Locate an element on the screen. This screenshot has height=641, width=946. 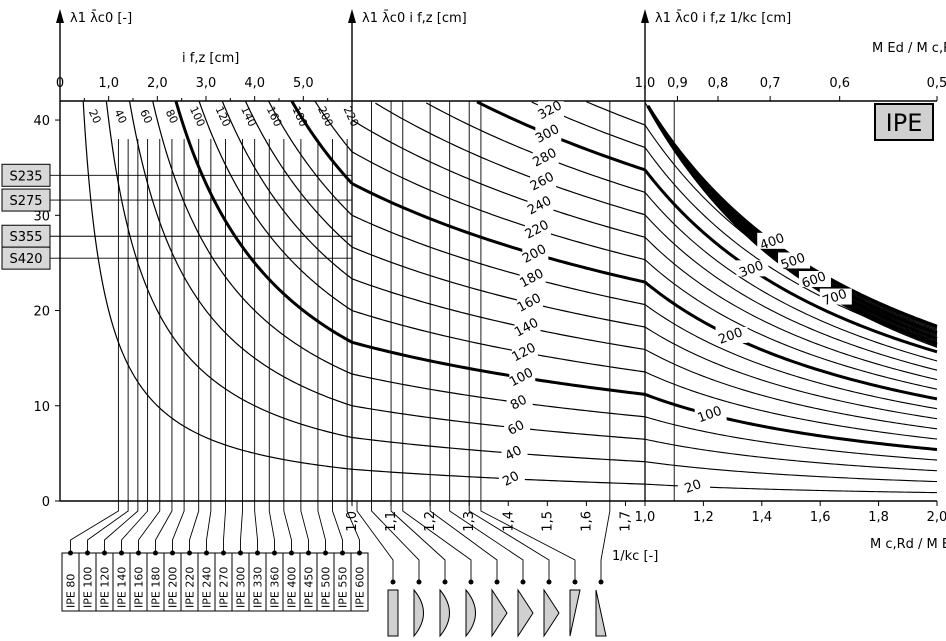
y-tick-label: 30 is located at coordinates (41, 216).